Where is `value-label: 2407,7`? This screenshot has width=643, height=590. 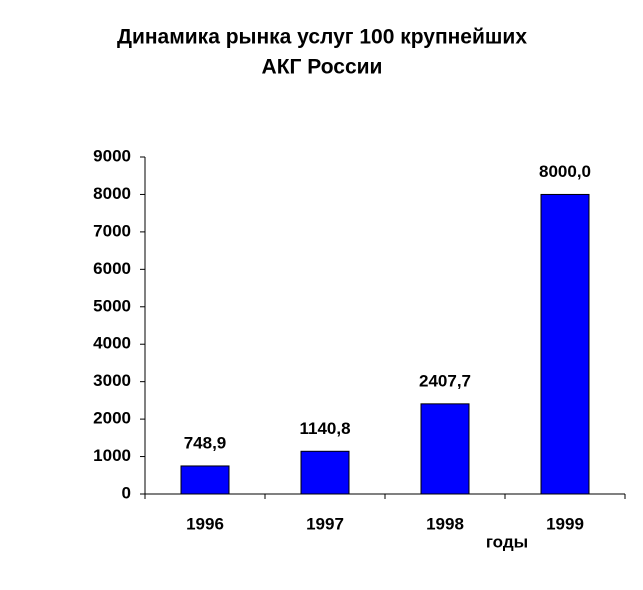
value-label: 2407,7 is located at coordinates (445, 380).